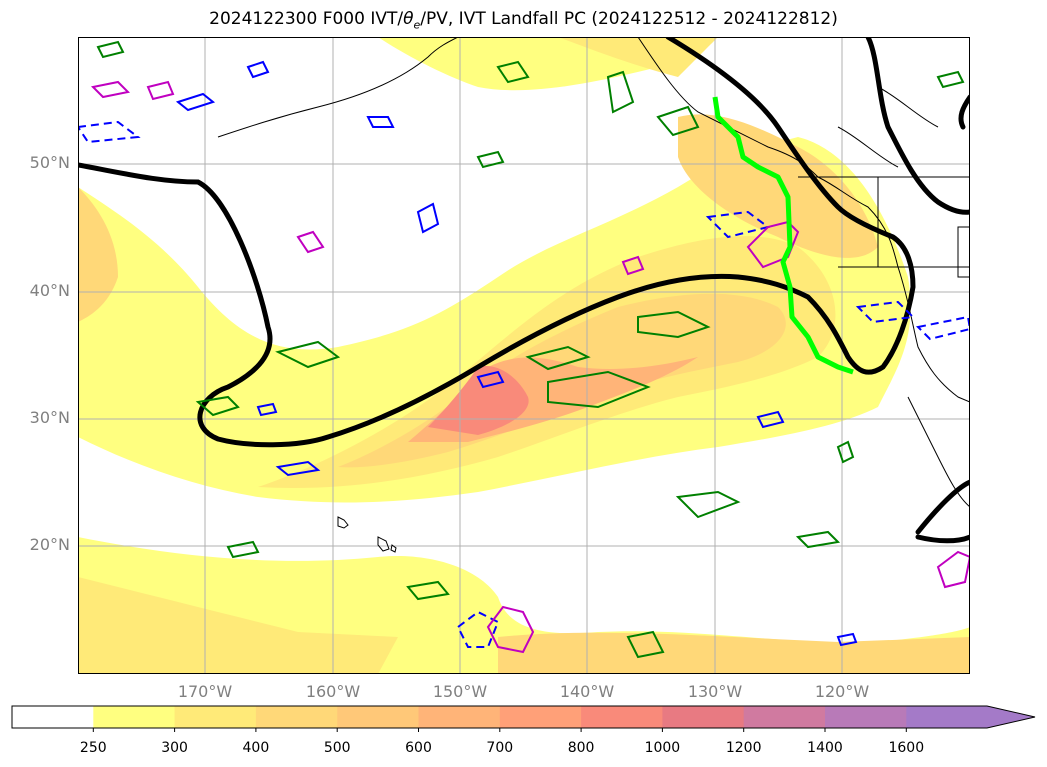 The width and height of the screenshot is (1047, 767). What do you see at coordinates (500, 748) in the screenshot?
I see `colorbar-tick-label: 700` at bounding box center [500, 748].